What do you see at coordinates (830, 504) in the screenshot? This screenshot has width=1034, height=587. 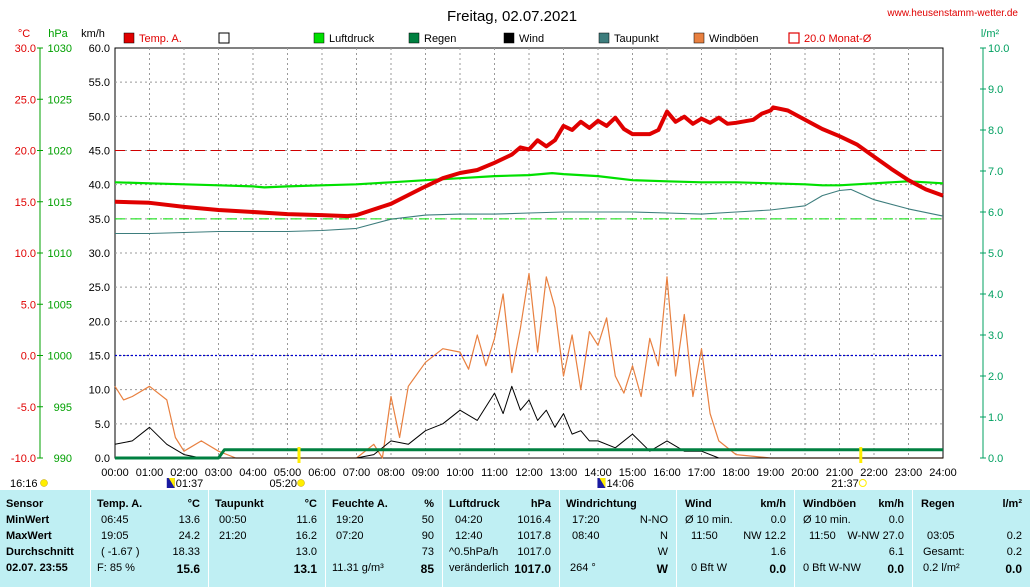 I see `gusts-header: Windböen` at bounding box center [830, 504].